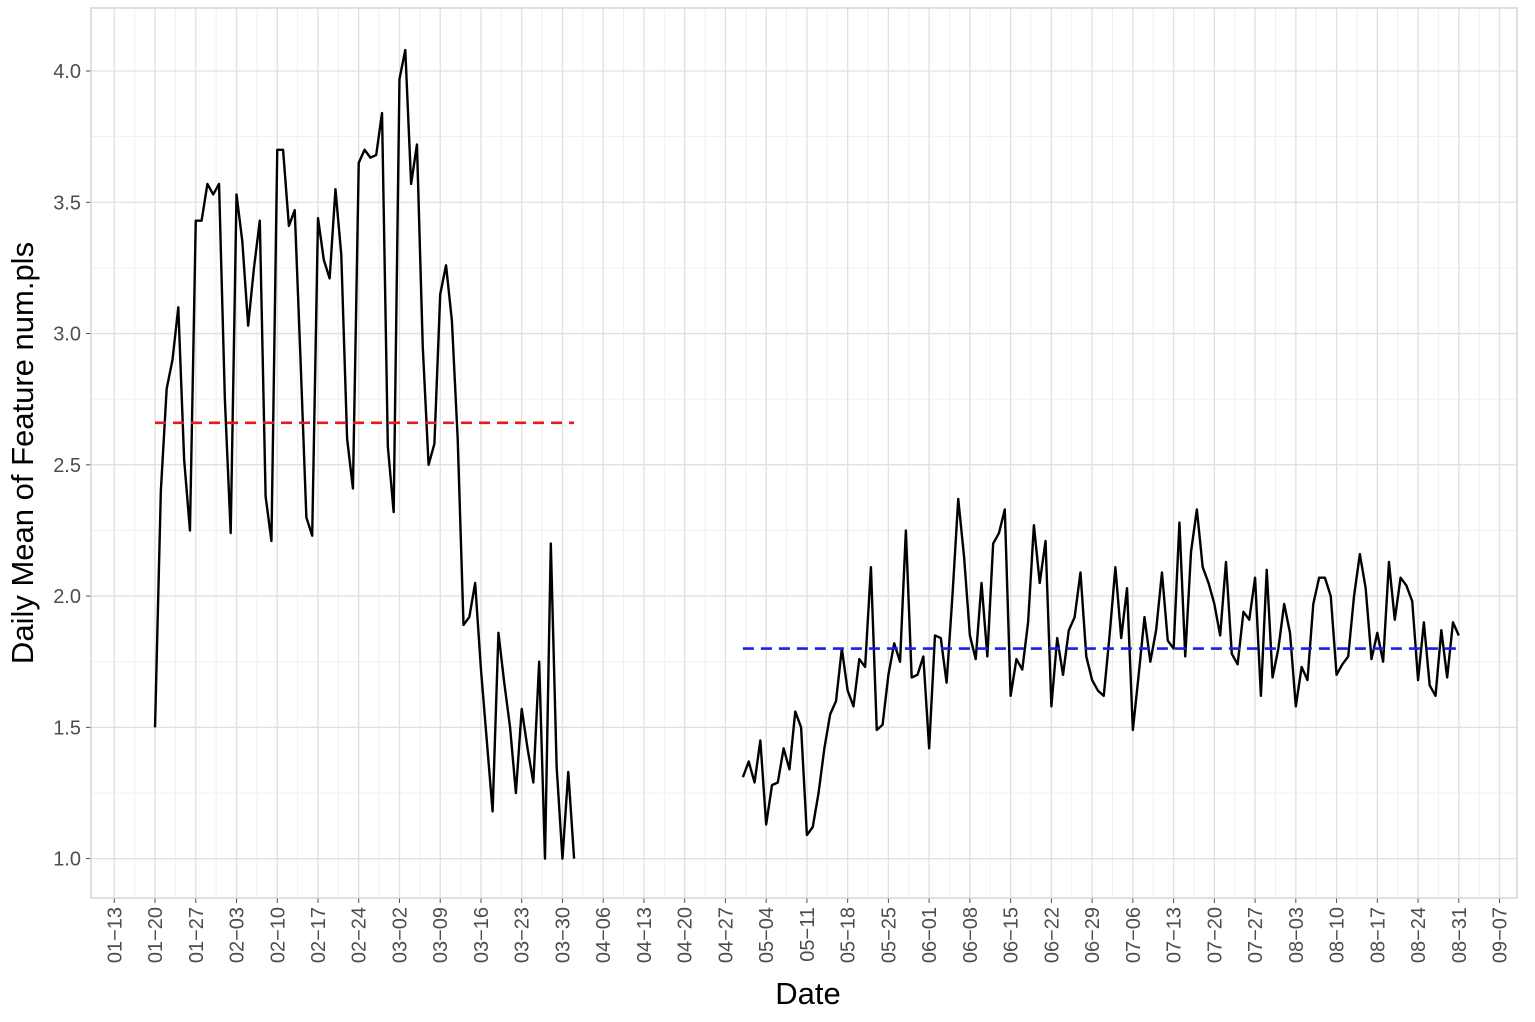  I want to click on x-tick-label: 03−16, so click(482, 935).